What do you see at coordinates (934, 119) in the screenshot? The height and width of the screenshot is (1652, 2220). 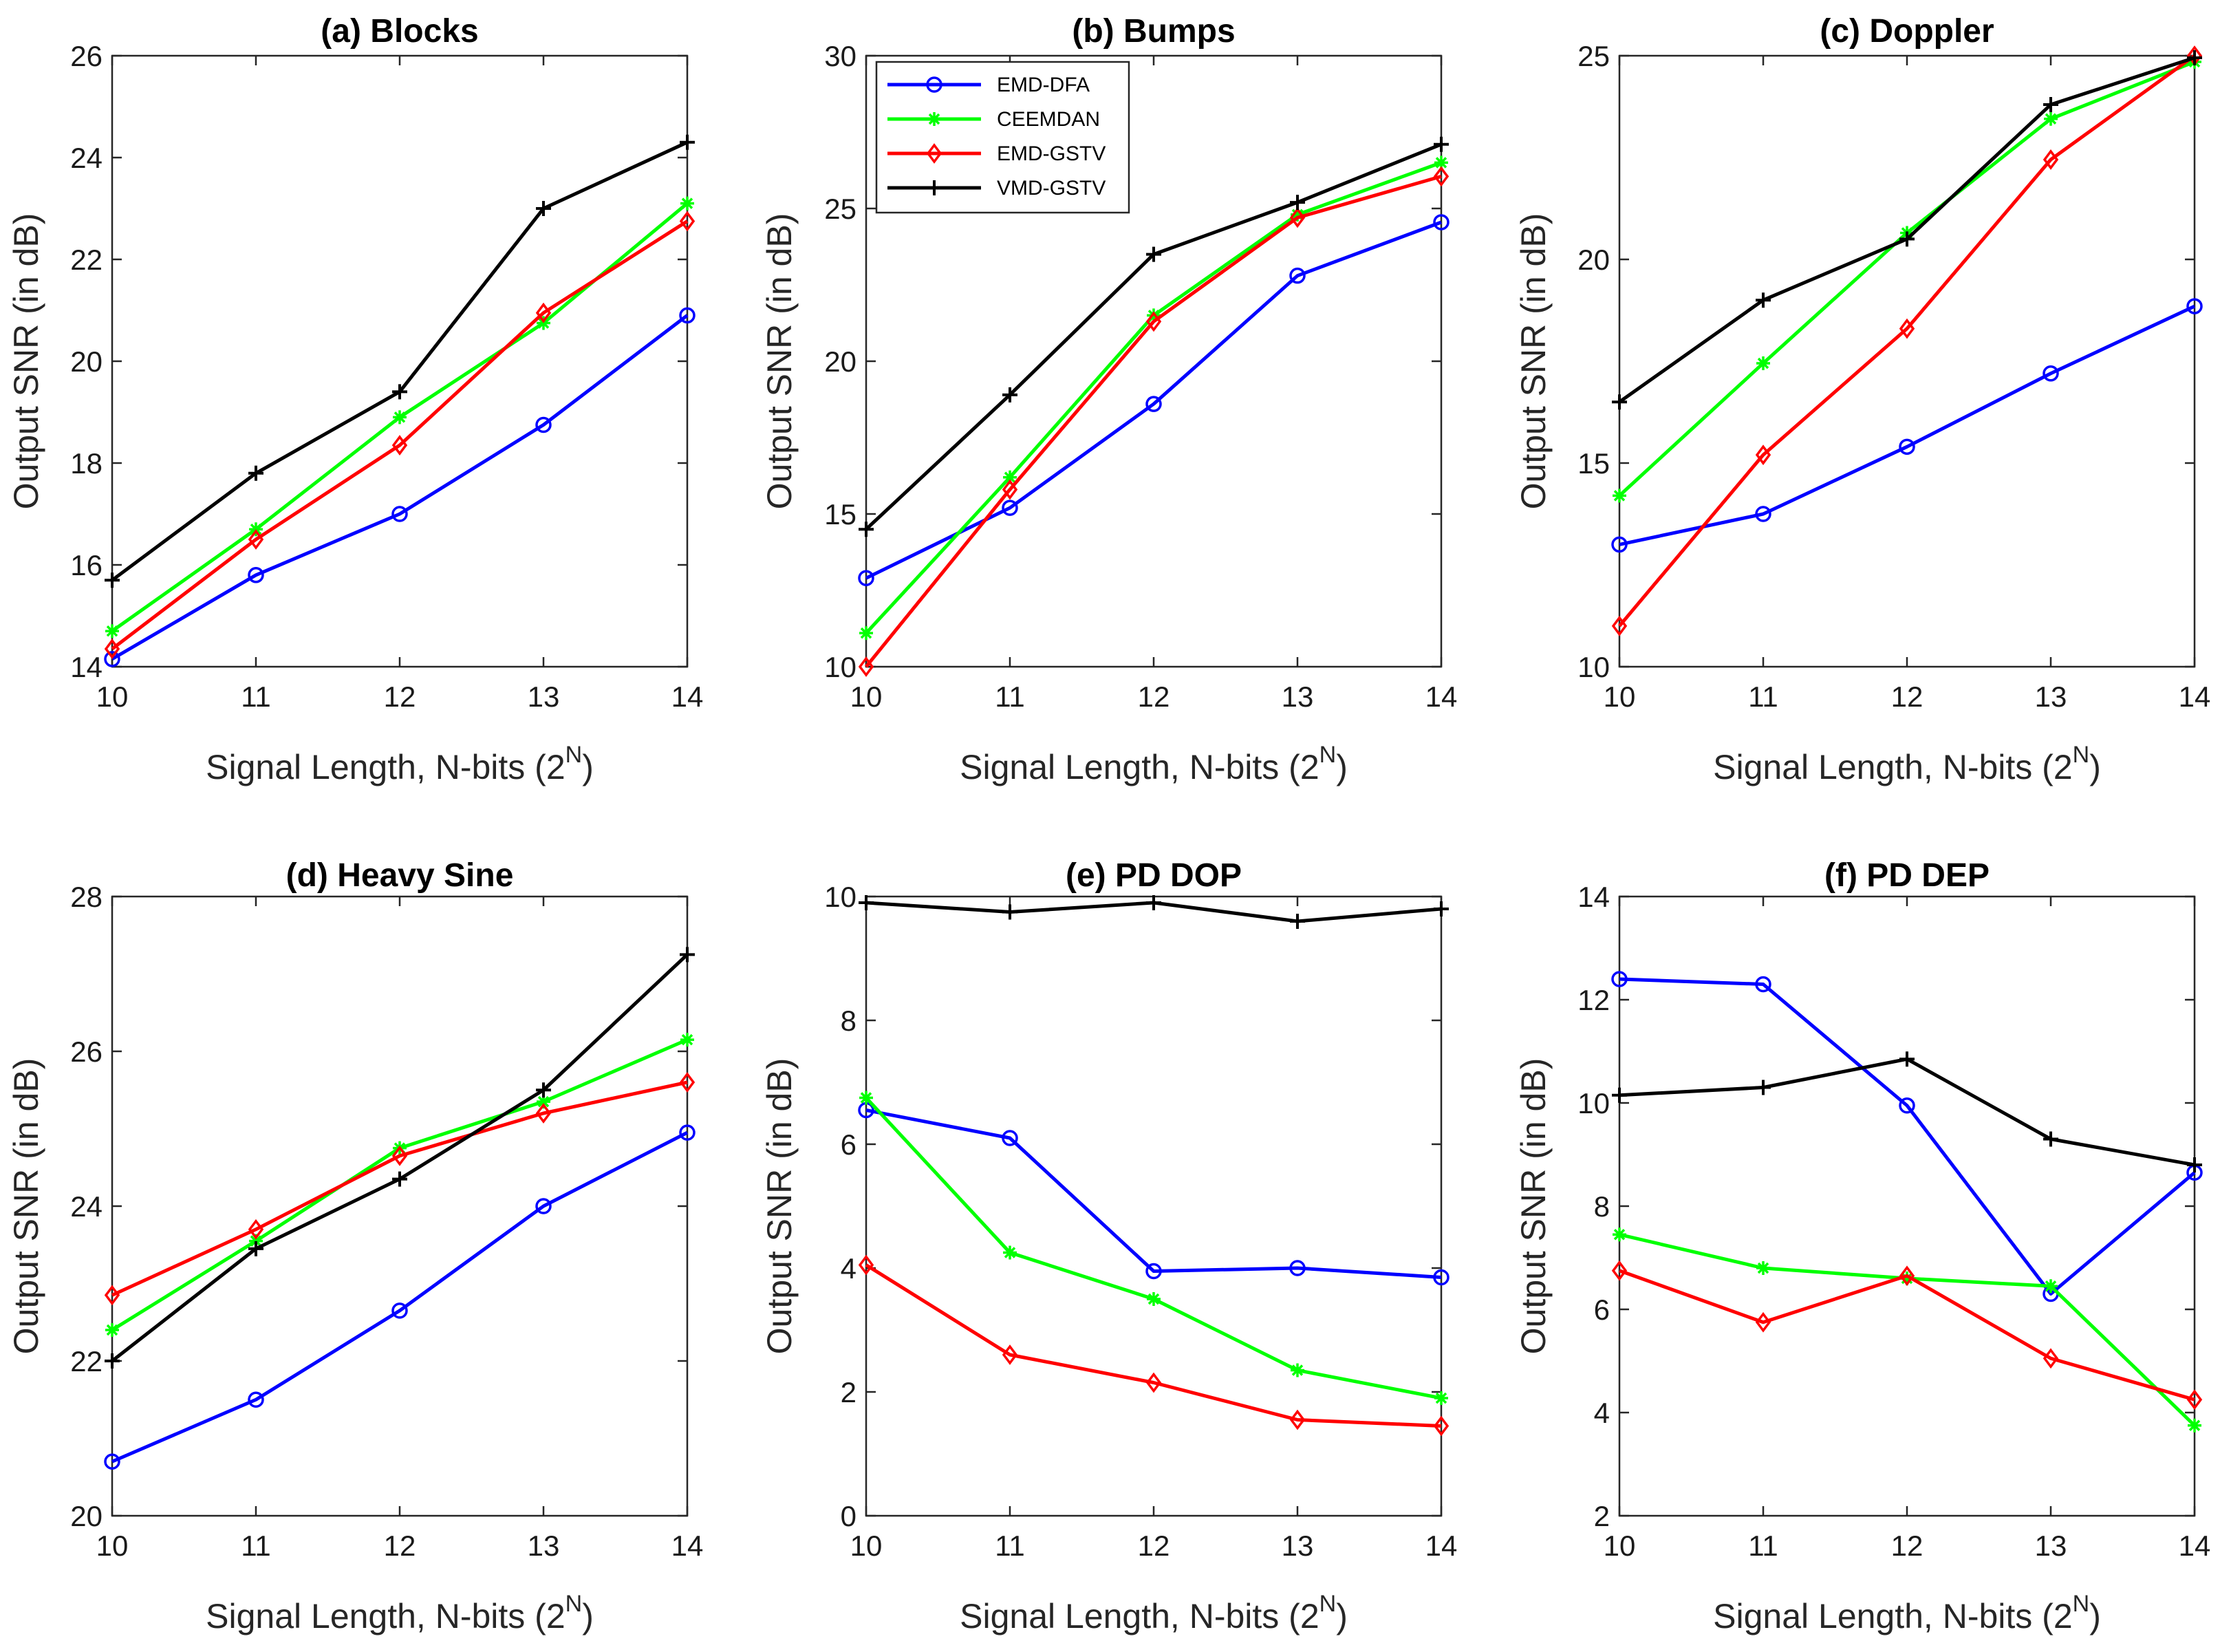 I see `legend-marker` at bounding box center [934, 119].